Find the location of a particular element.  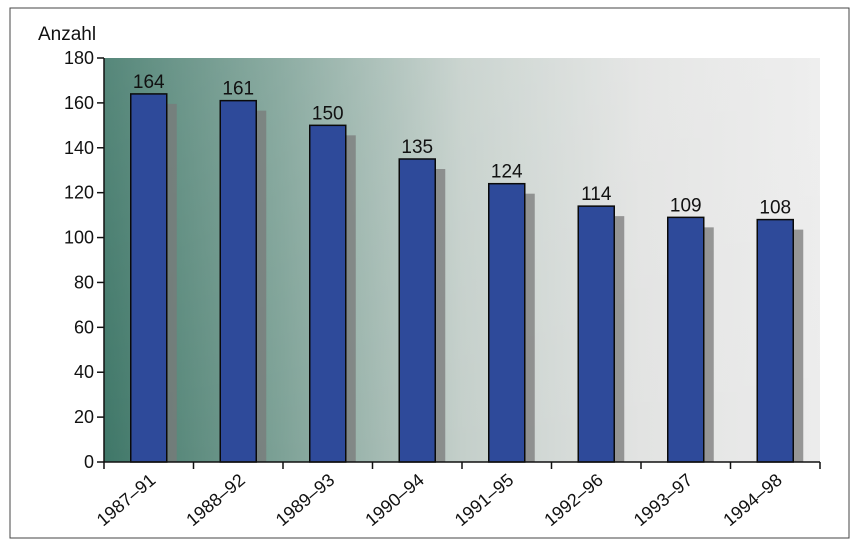

data-label: 135 is located at coordinates (417, 147).